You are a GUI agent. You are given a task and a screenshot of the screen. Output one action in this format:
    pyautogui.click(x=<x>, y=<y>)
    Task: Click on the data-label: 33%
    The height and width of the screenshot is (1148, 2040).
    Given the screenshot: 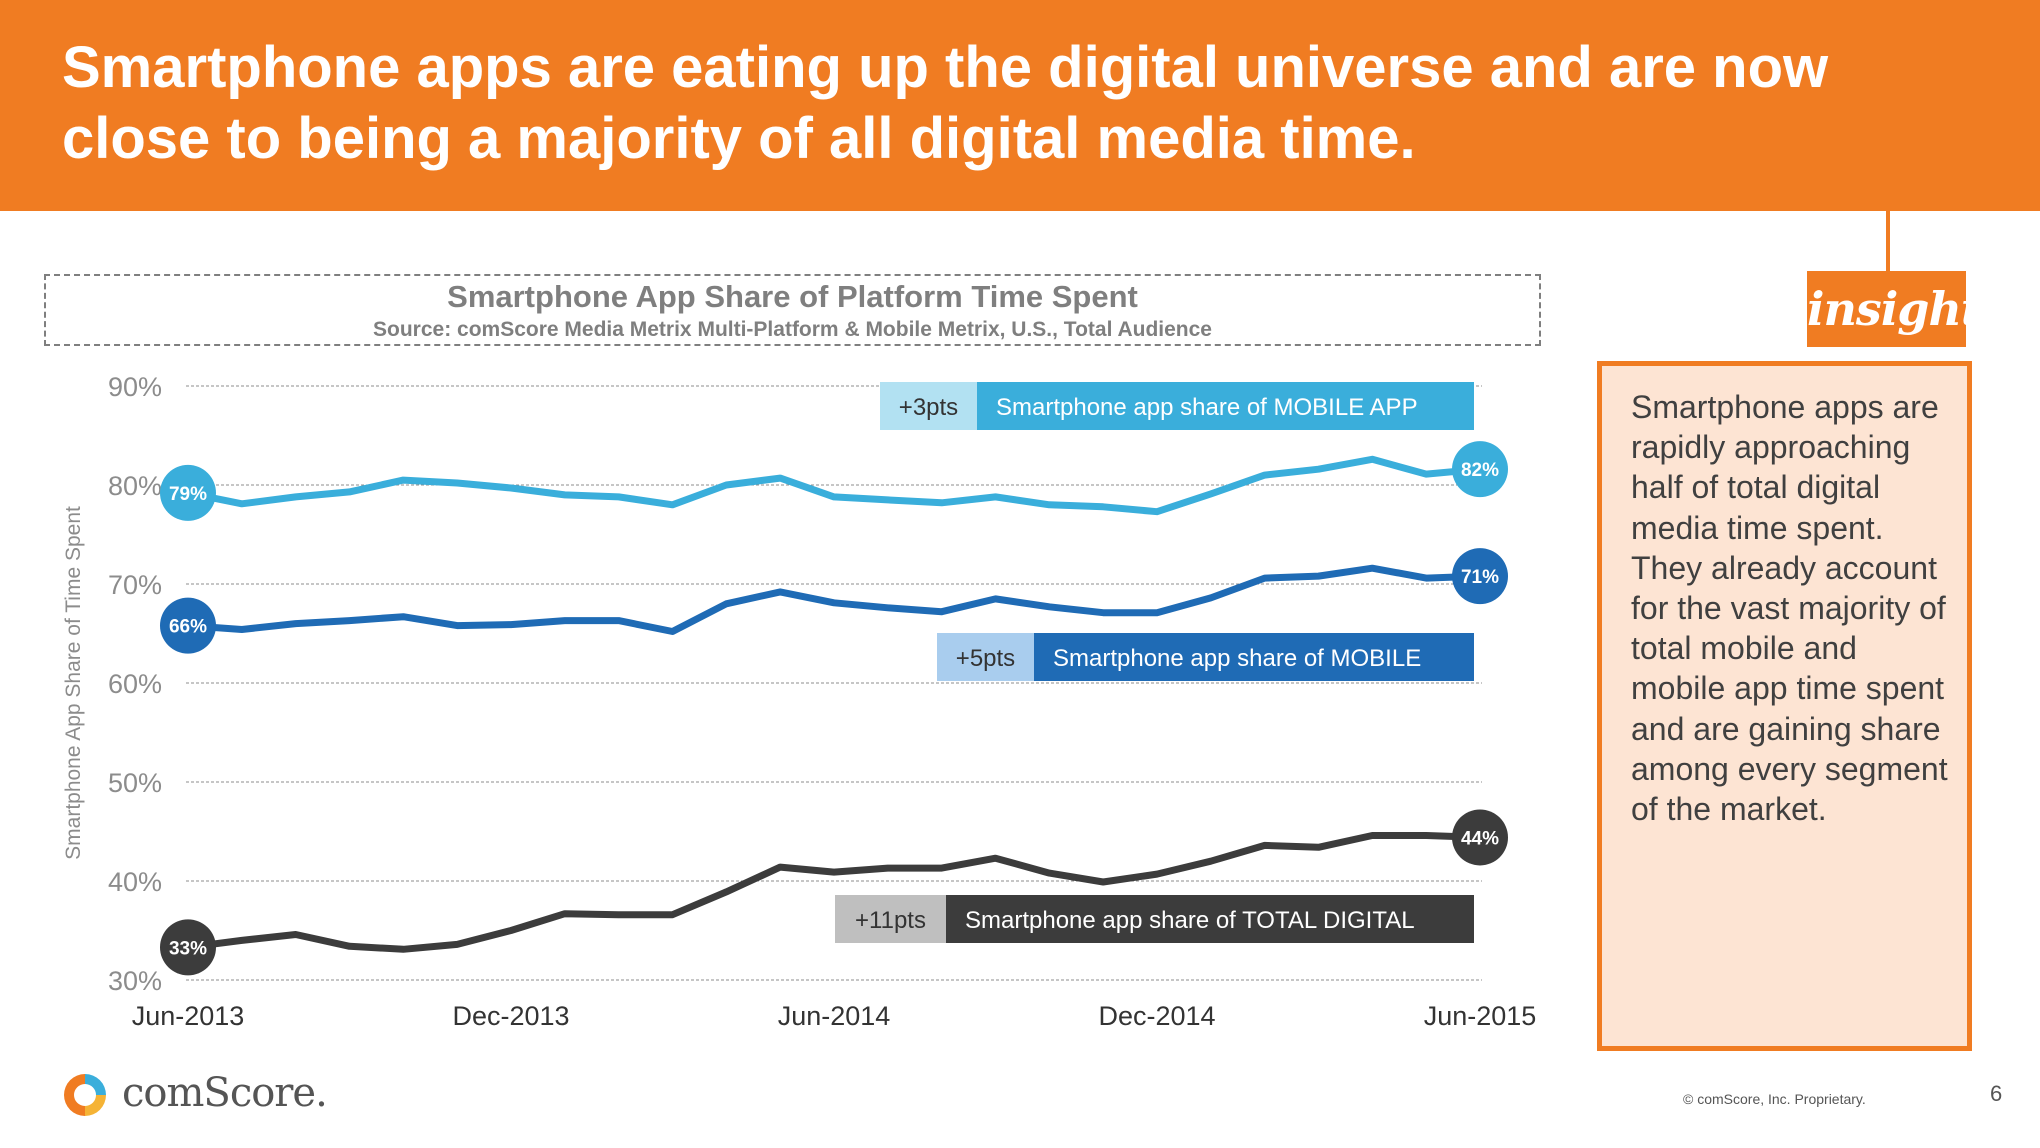 What is the action you would take?
    pyautogui.click(x=188, y=948)
    